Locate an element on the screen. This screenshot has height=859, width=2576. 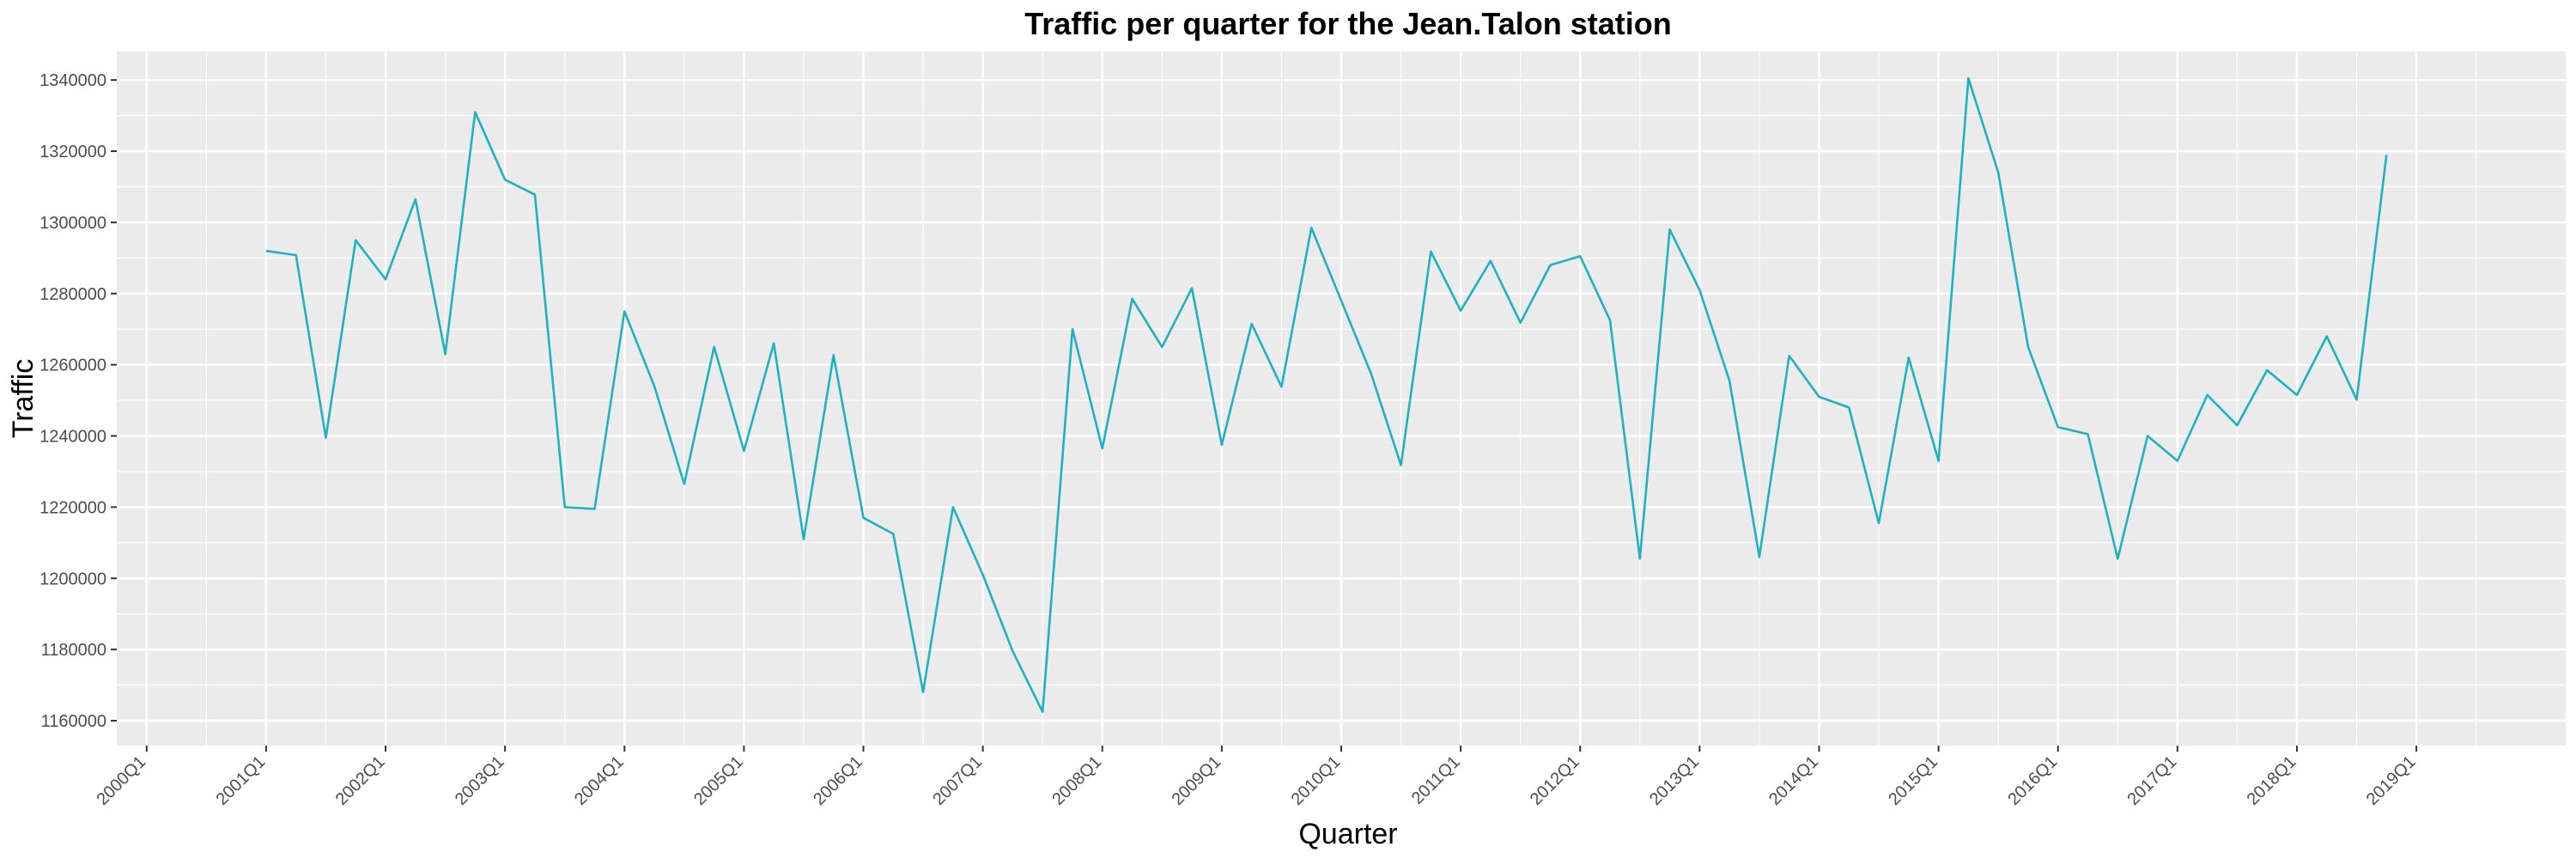
y-tick-label: 1180000 is located at coordinates (74, 651).